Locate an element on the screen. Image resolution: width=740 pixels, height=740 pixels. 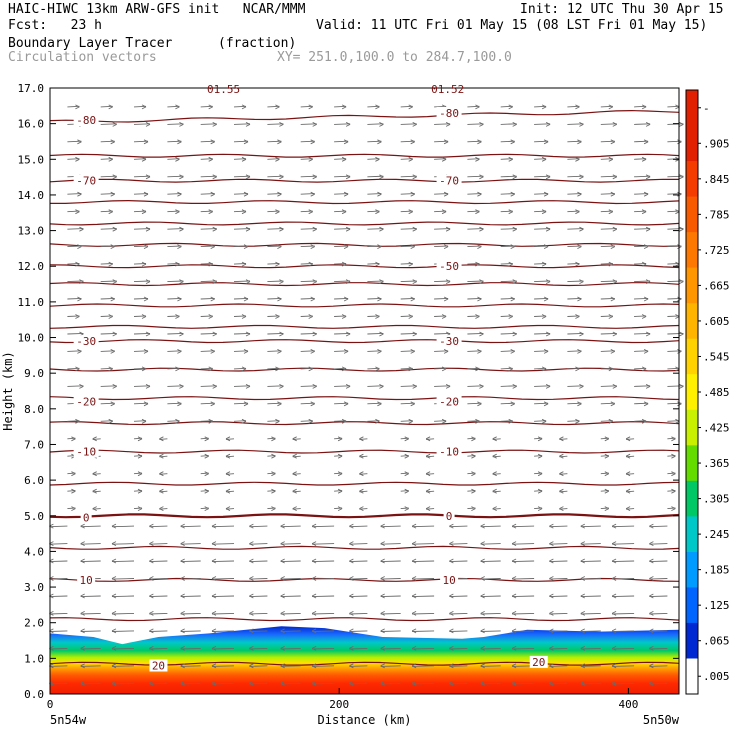
y-tick-label: 17.0 is located at coordinates (31, 88).